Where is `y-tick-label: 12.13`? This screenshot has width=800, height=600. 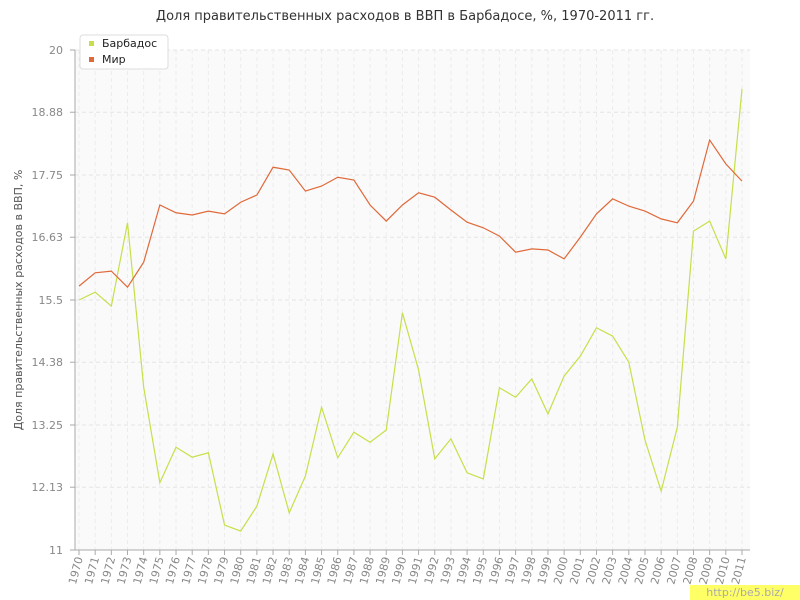 y-tick-label: 12.13 is located at coordinates (48, 487).